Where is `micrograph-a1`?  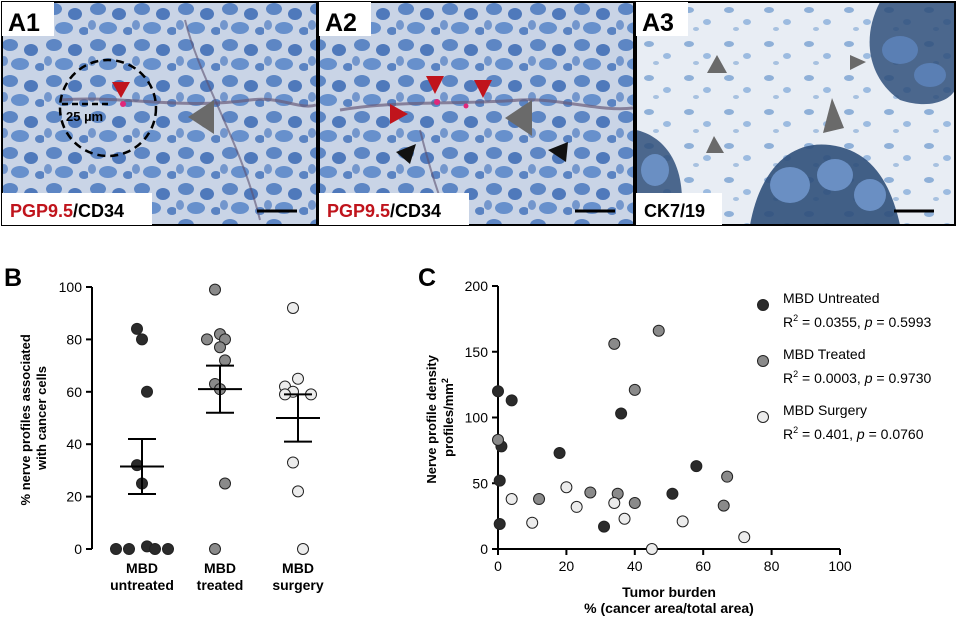 micrograph-a1 is located at coordinates (159, 113).